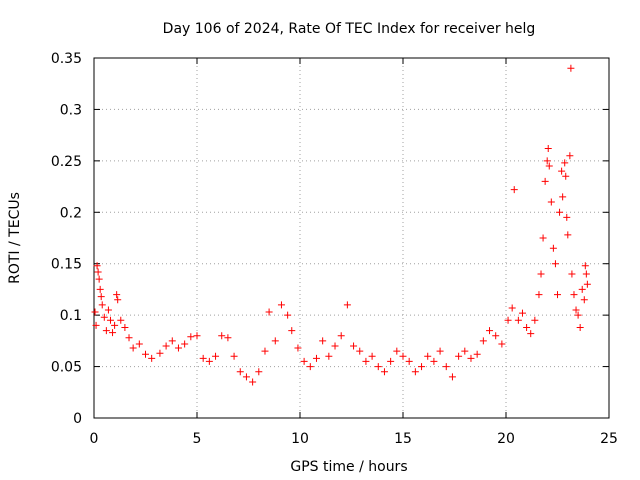  I want to click on x-axis-label: GPS time / hours, so click(348, 467).